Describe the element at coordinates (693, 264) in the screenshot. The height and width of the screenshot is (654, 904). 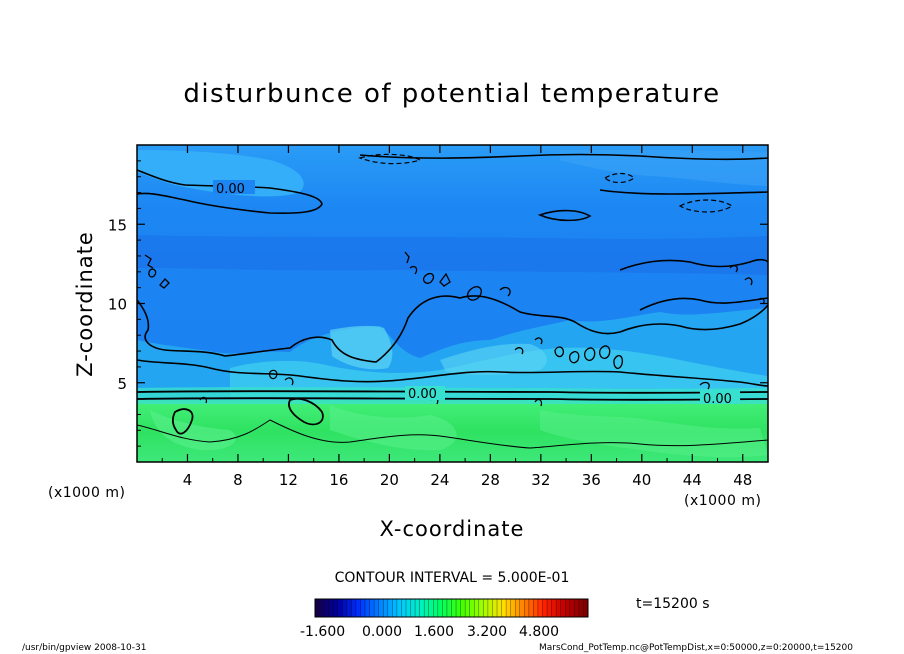
I see `contour-right-ridge` at that location.